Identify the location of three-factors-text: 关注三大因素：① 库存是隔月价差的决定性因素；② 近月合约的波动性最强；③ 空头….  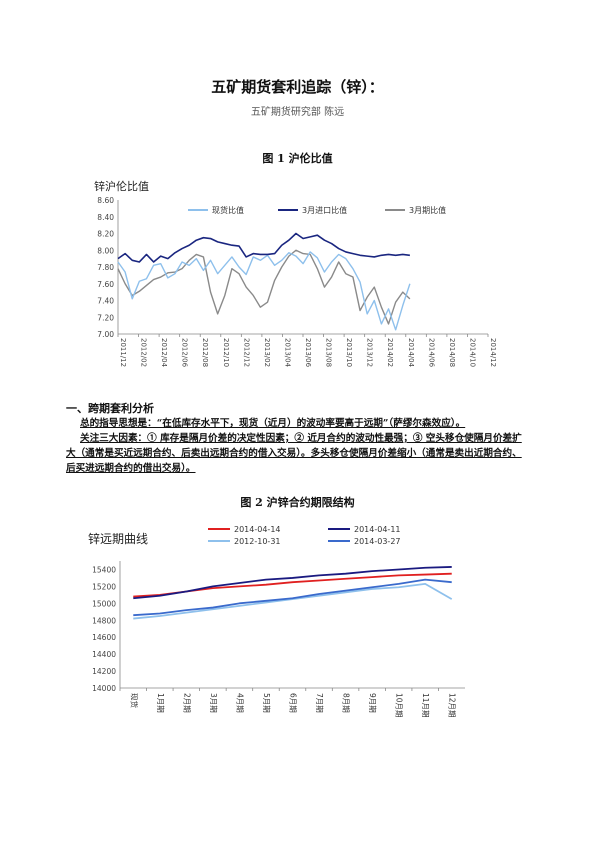
(294, 453).